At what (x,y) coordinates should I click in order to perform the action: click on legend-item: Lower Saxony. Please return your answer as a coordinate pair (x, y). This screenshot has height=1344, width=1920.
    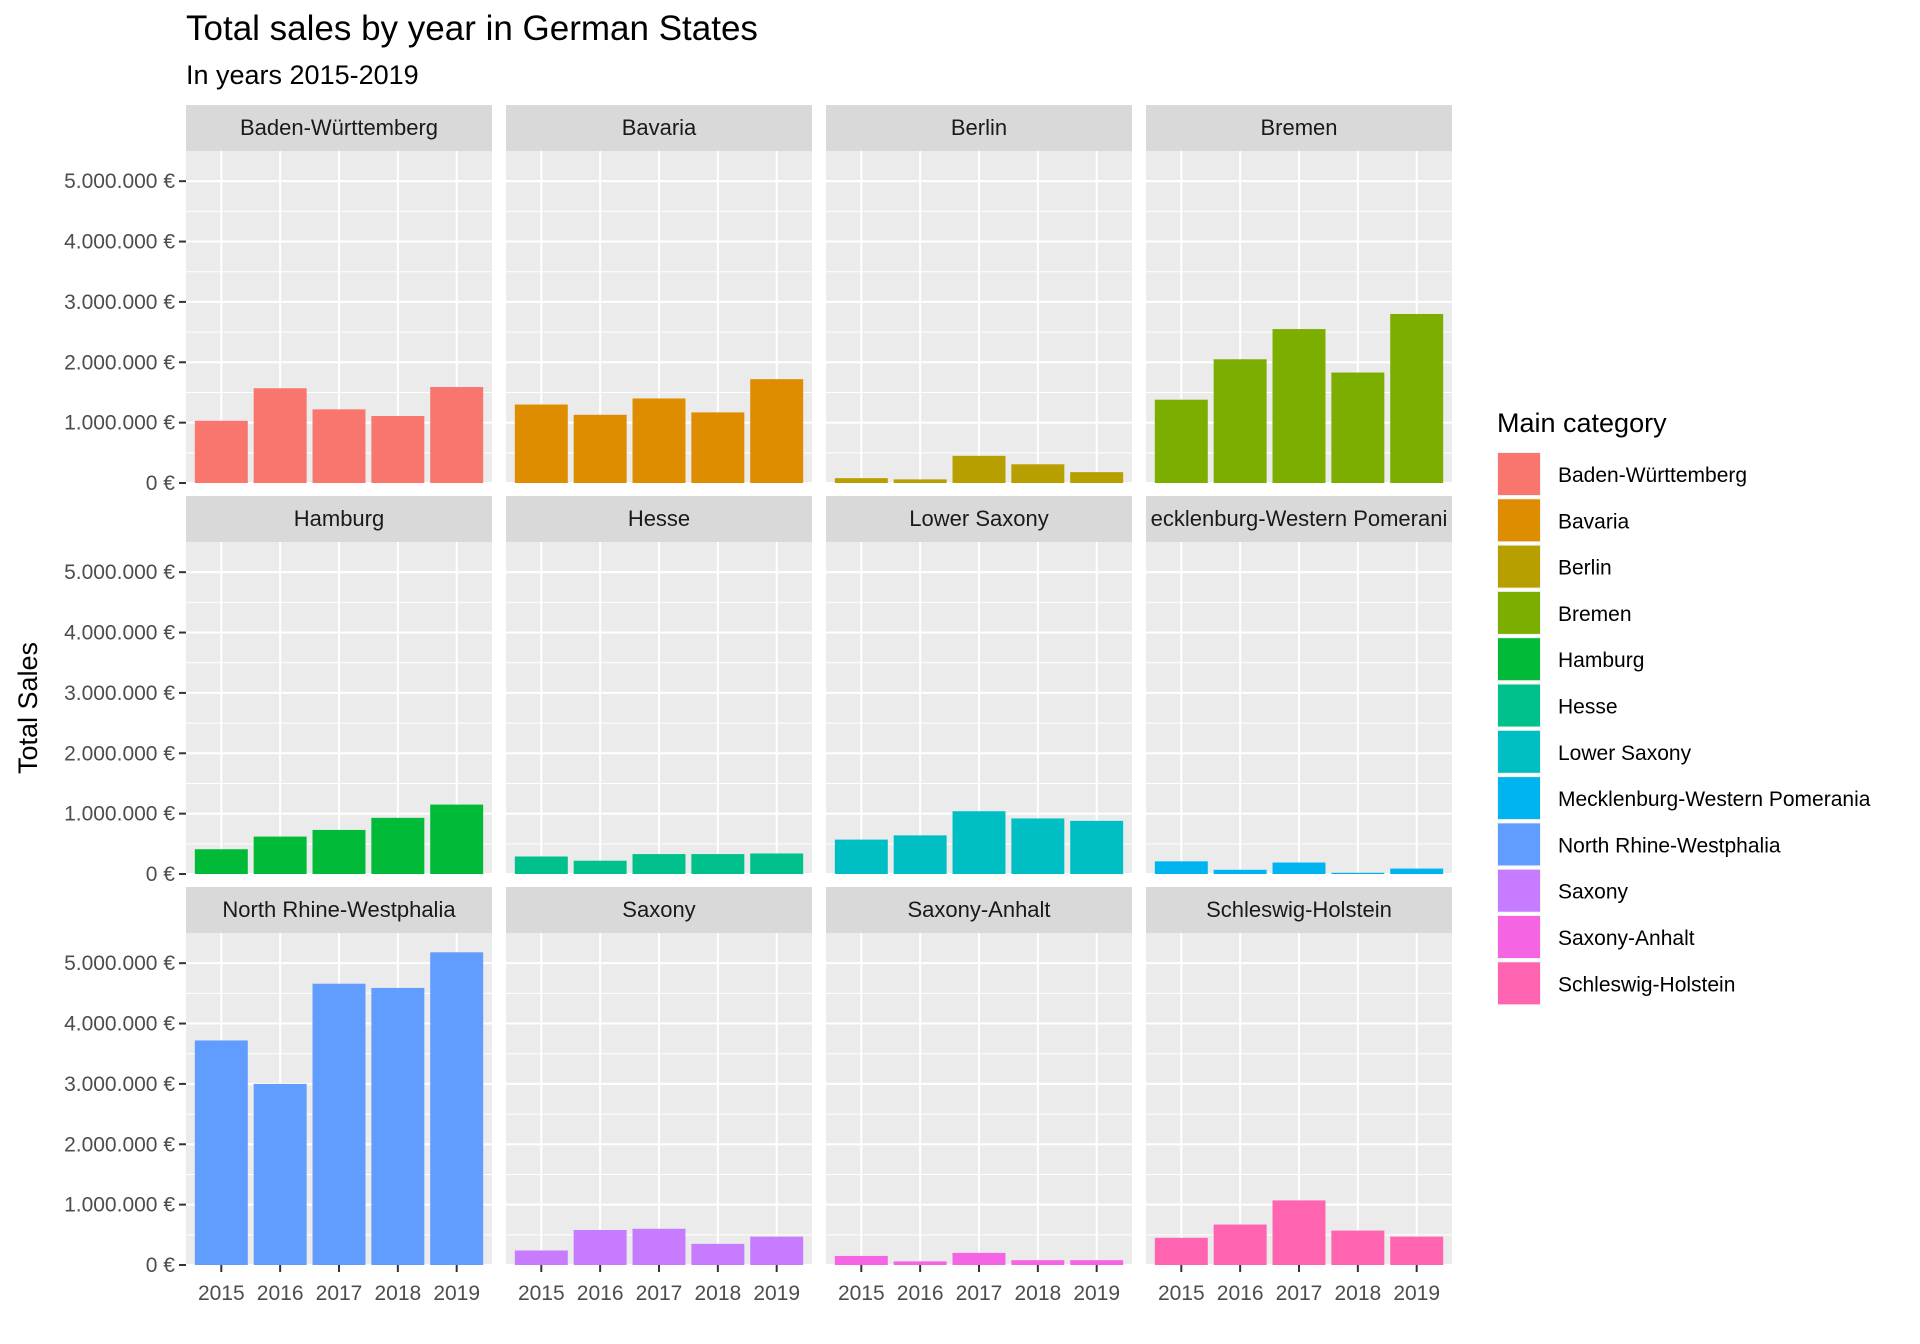
    Looking at the image, I should click on (1594, 751).